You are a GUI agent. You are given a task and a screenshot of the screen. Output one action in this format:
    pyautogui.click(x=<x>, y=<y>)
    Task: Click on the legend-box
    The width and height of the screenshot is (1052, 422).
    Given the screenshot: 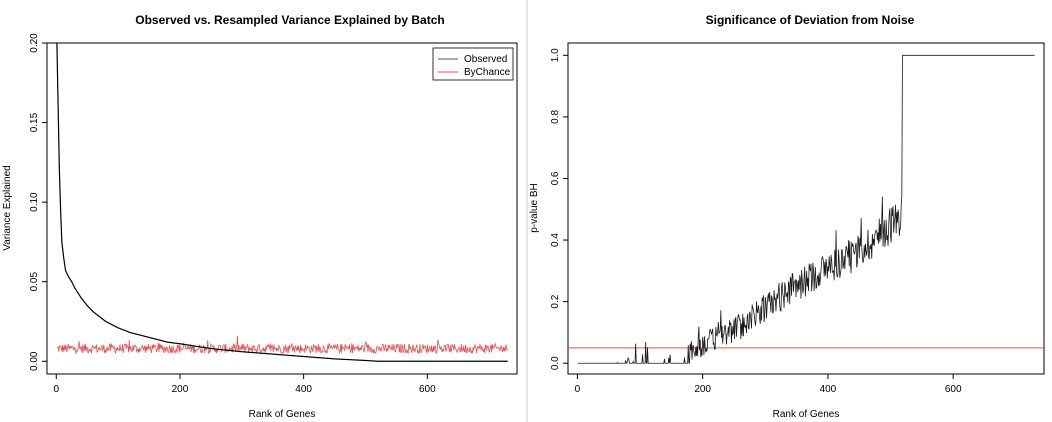 What is the action you would take?
    pyautogui.click(x=473, y=64)
    